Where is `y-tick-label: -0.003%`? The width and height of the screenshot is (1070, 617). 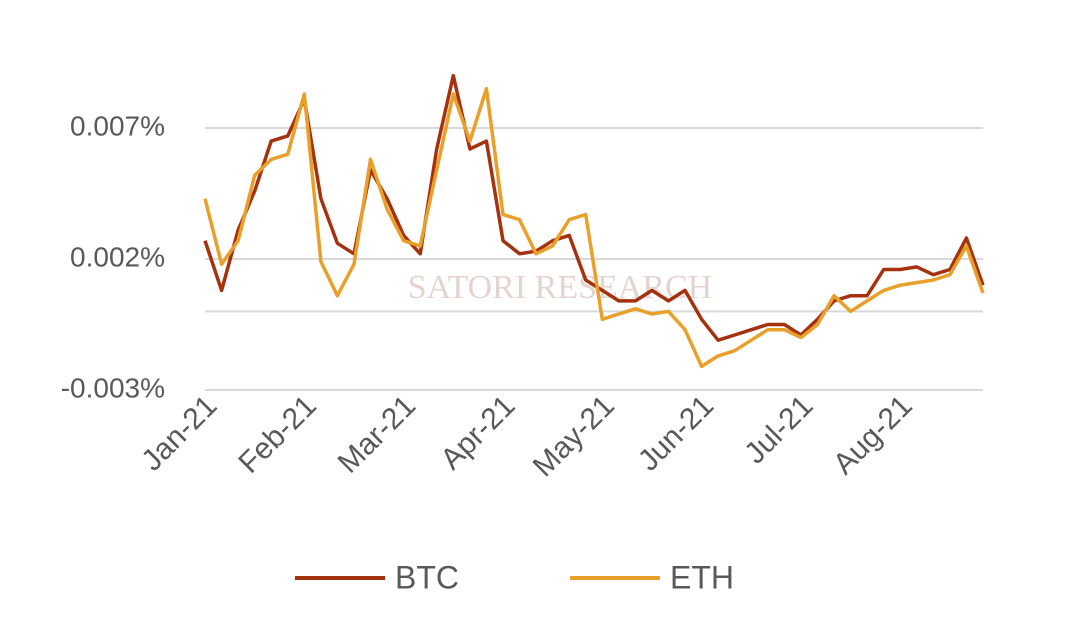
y-tick-label: -0.003% is located at coordinates (113, 387).